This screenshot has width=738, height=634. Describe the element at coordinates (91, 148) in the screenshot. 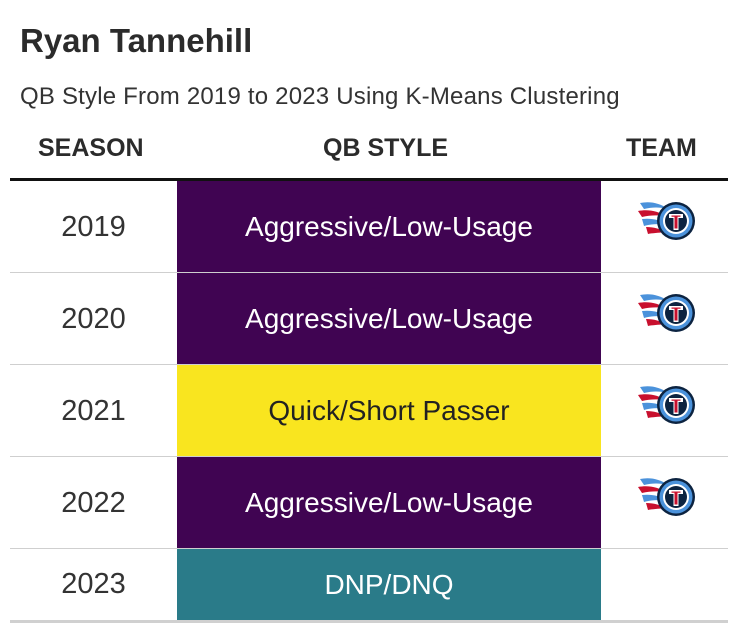

I see `season-column-header: SEASON` at that location.